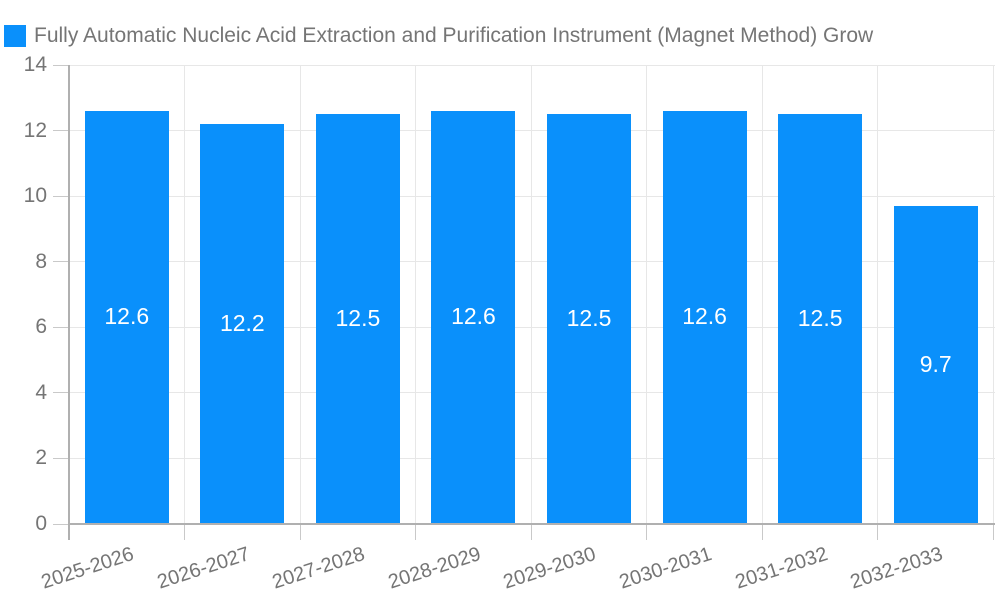 The image size is (1000, 600). I want to click on bar-value-label: 12.2, so click(242, 323).